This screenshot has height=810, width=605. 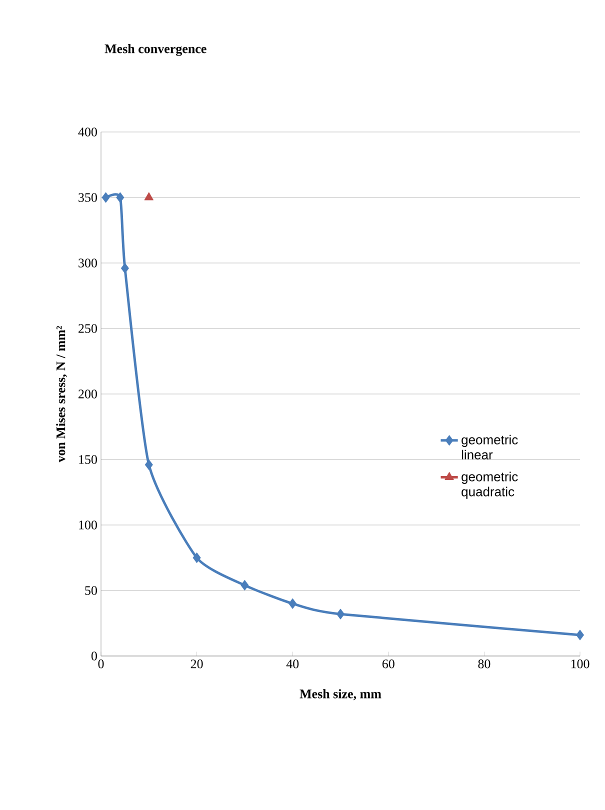 What do you see at coordinates (155, 50) in the screenshot?
I see `chart-title: Mesh convergence` at bounding box center [155, 50].